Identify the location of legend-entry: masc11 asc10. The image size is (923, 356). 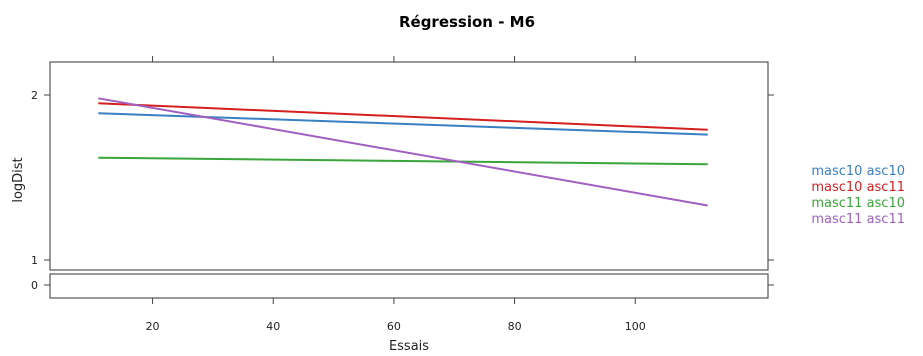
(858, 203).